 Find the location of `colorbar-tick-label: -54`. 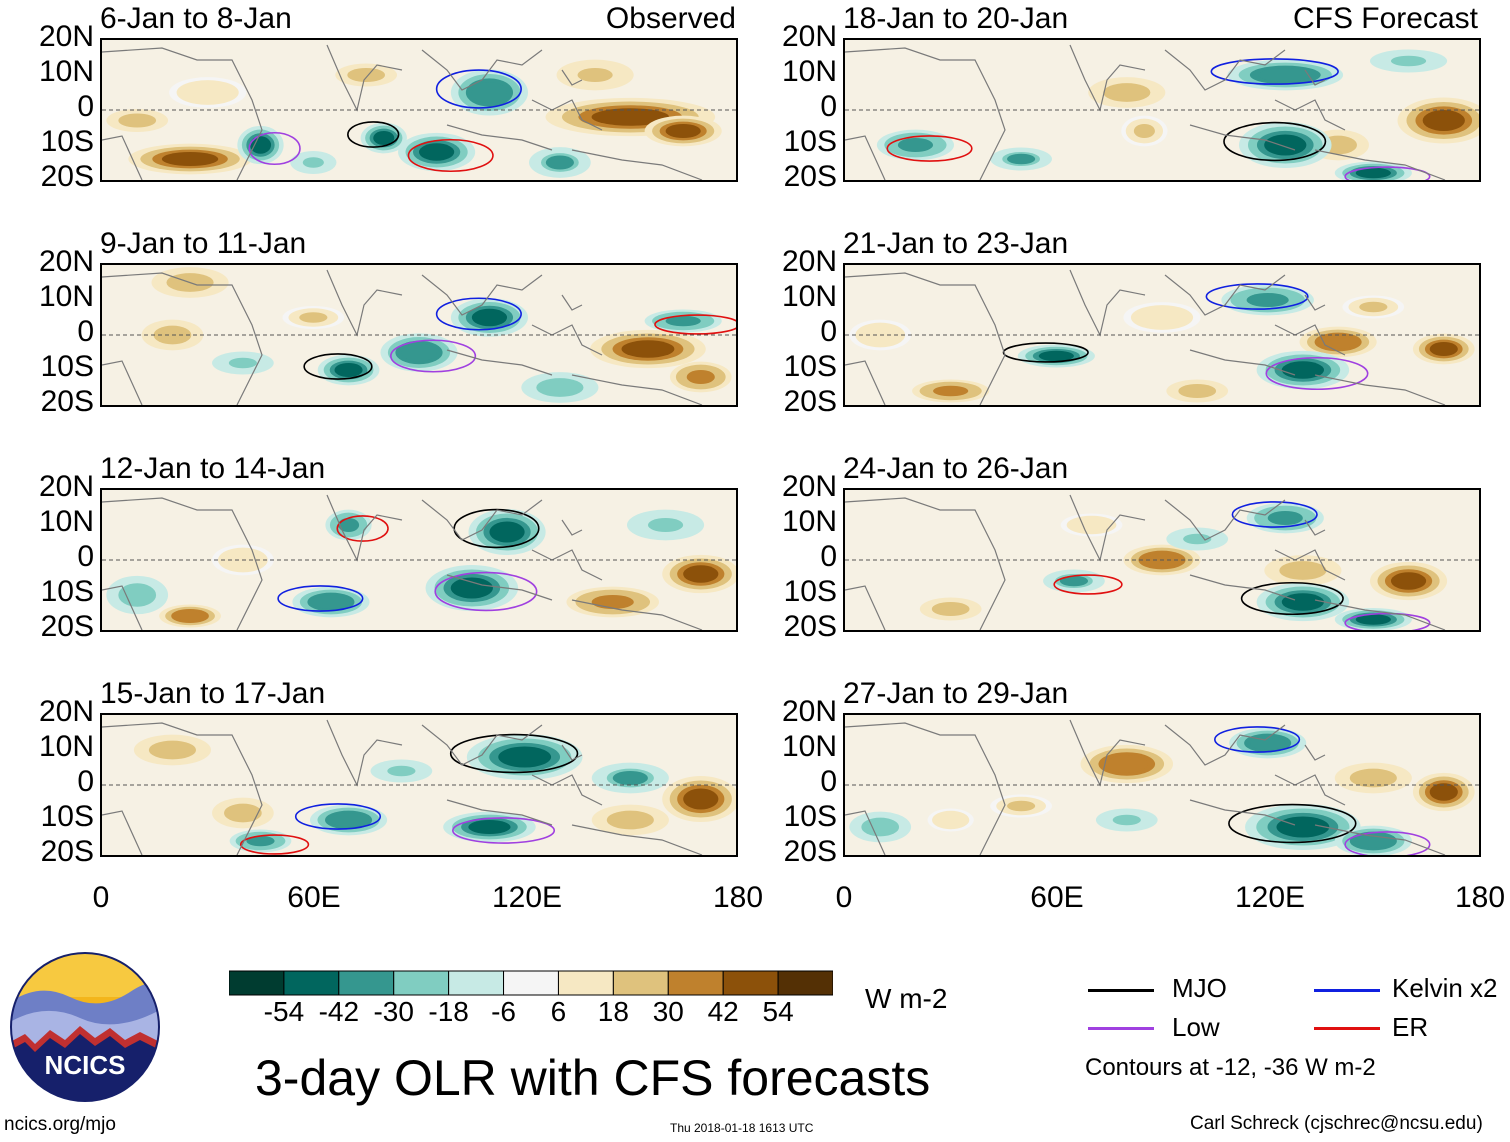

colorbar-tick-label: -54 is located at coordinates (284, 1011).